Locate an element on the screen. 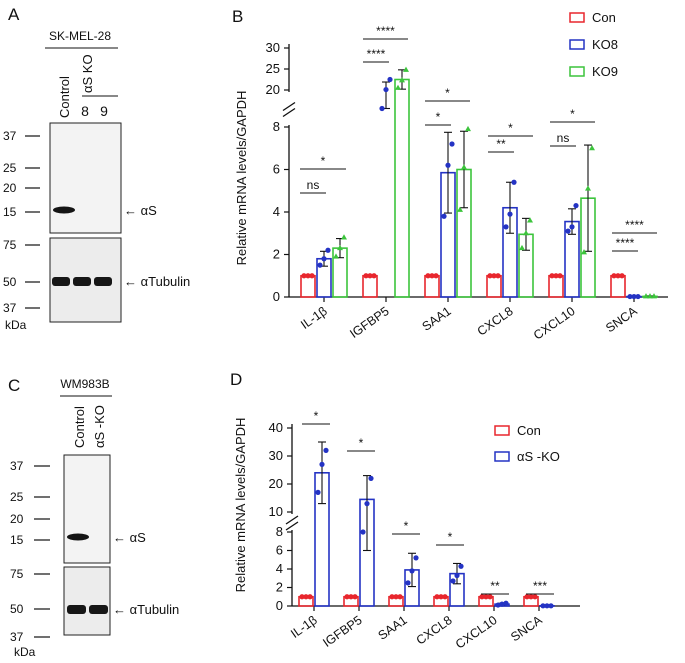 The height and width of the screenshot is (663, 685). as-band-control is located at coordinates (64, 210).